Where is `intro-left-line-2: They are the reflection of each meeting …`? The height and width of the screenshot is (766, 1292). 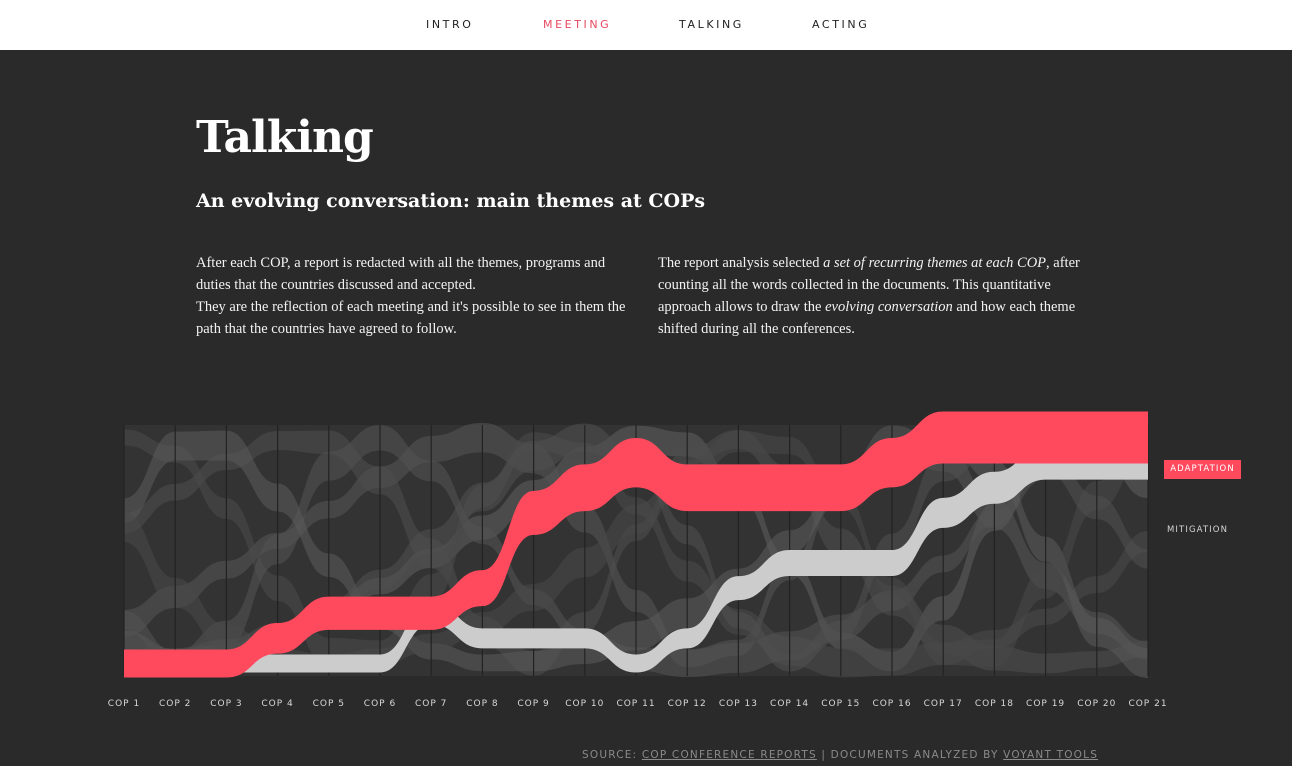 intro-left-line-2: They are the reflection of each meeting … is located at coordinates (411, 318).